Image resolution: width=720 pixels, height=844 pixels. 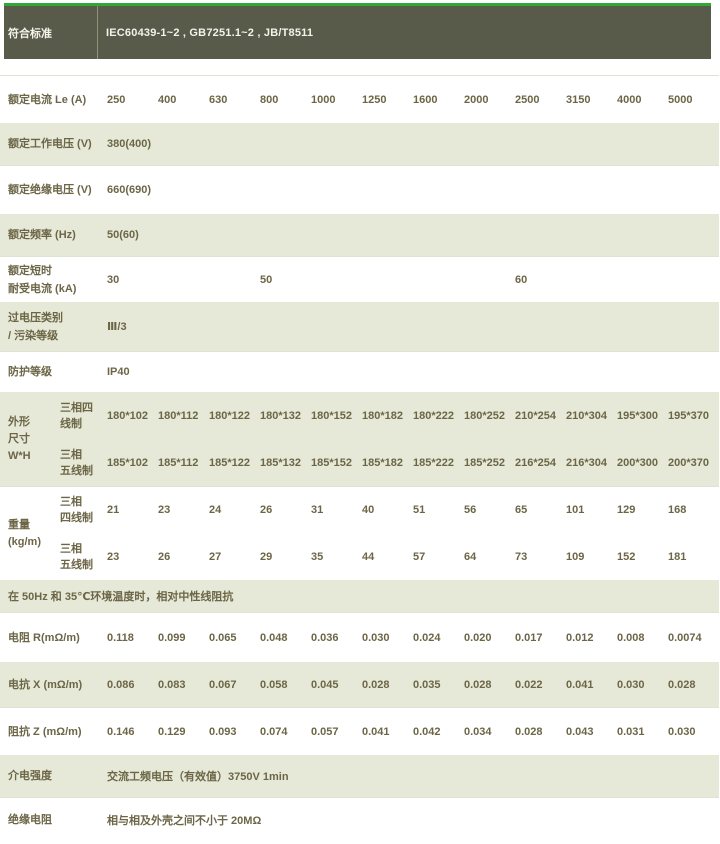 I want to click on weight-value: 65, so click(x=521, y=510).